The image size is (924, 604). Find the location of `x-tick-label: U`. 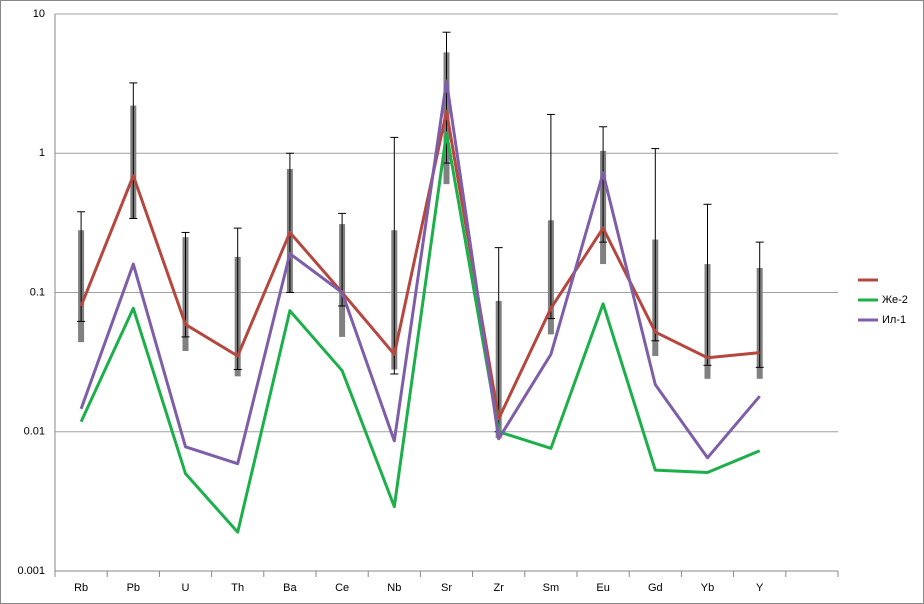

x-tick-label: U is located at coordinates (186, 588).